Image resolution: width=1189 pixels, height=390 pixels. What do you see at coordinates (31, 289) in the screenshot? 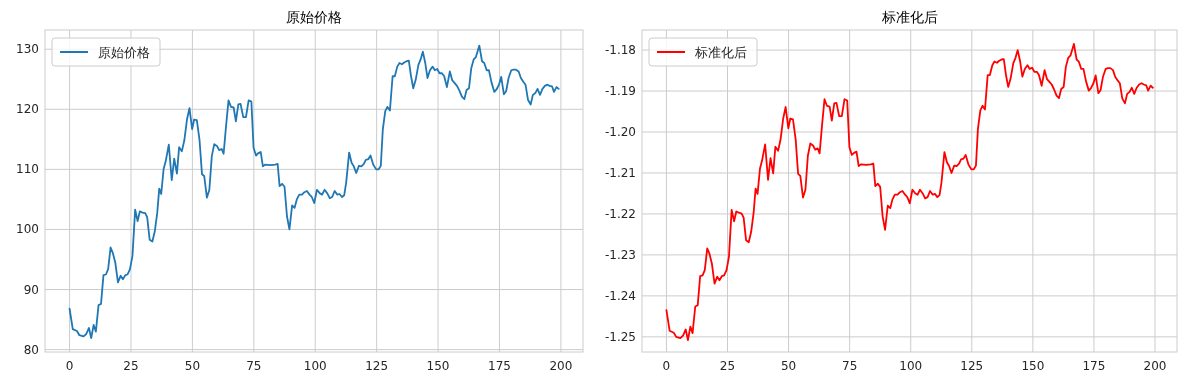
I see `y-tick-label: 90` at bounding box center [31, 289].